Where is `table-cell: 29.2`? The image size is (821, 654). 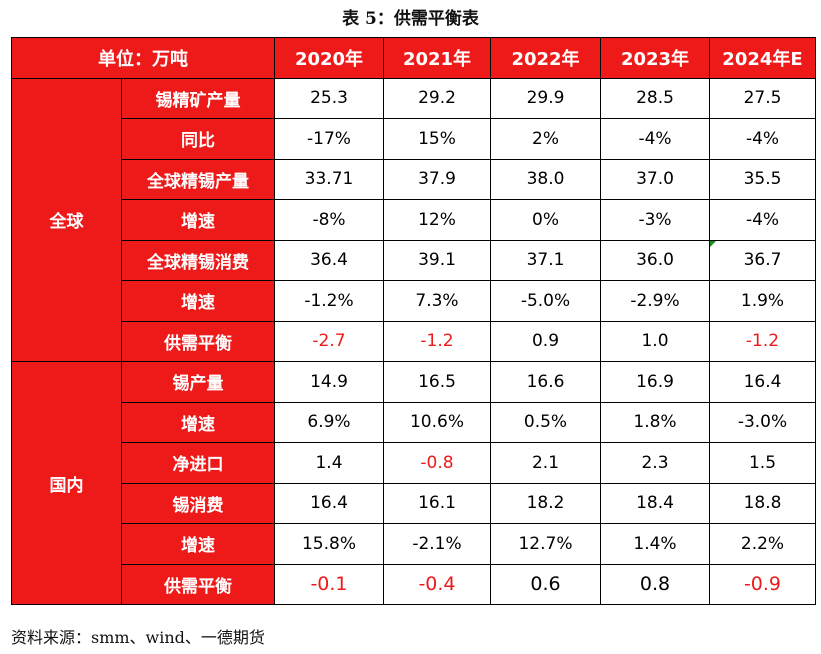
table-cell: 29.2 is located at coordinates (437, 98).